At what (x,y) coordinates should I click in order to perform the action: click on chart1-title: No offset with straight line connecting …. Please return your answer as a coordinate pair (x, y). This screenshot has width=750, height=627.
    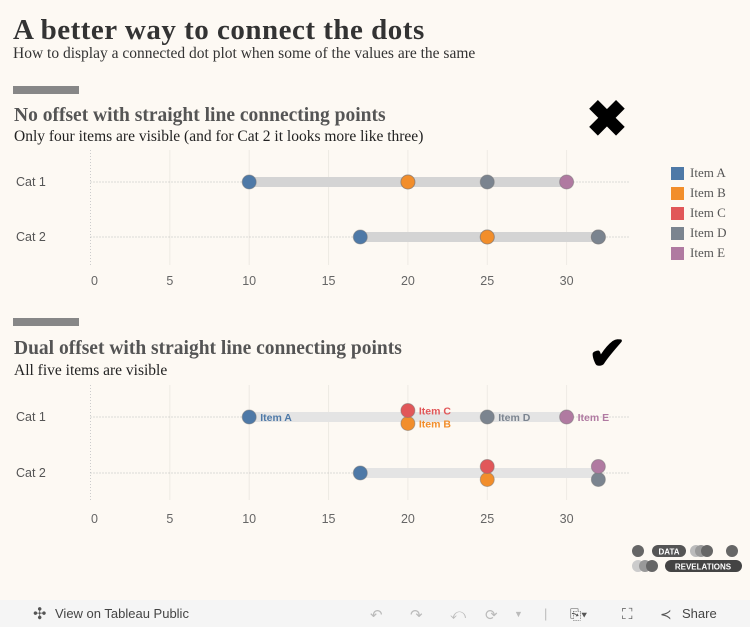
    Looking at the image, I should click on (200, 115).